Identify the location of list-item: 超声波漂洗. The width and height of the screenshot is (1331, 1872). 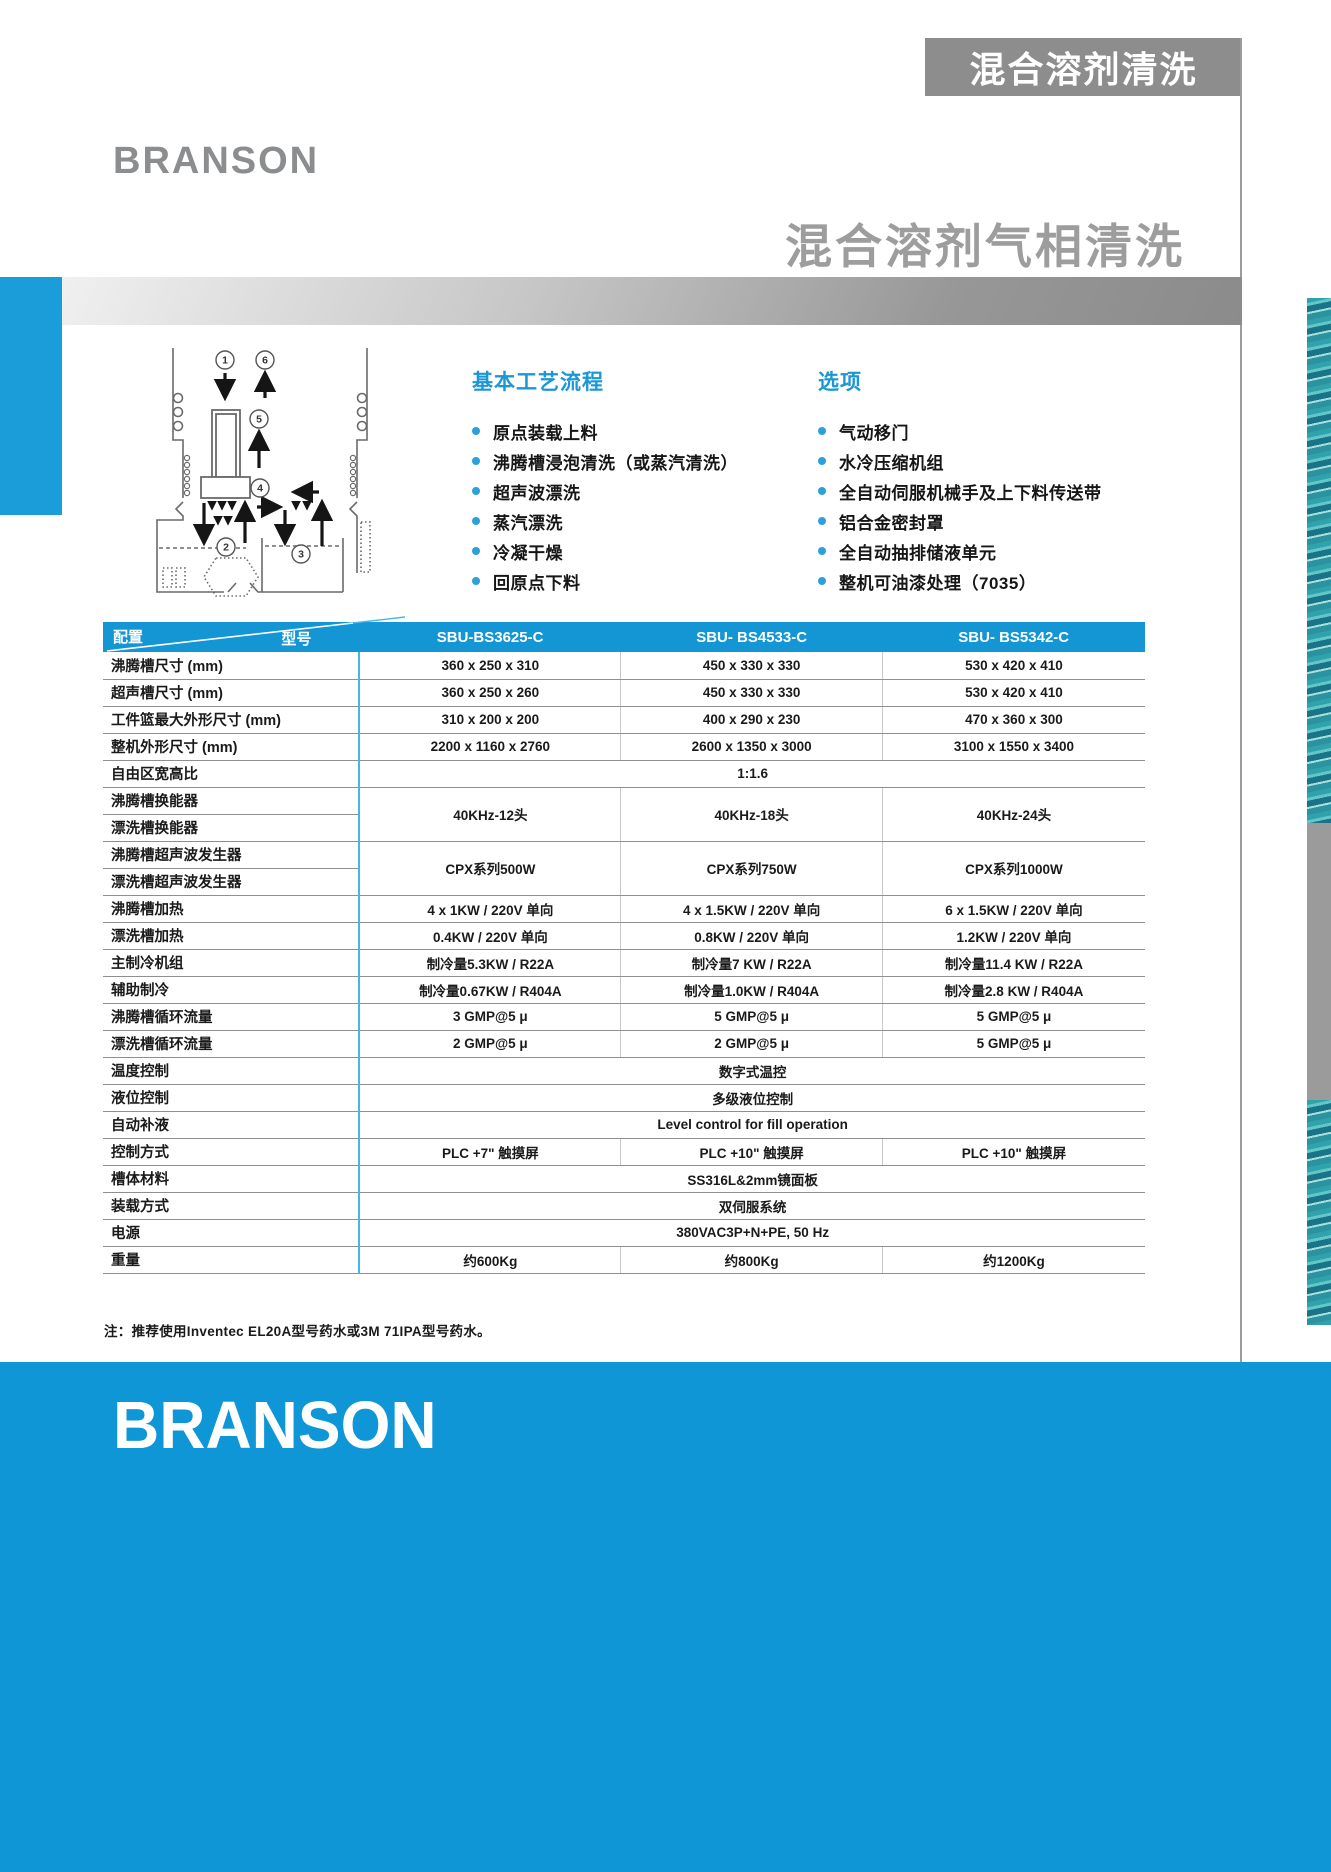
(605, 491).